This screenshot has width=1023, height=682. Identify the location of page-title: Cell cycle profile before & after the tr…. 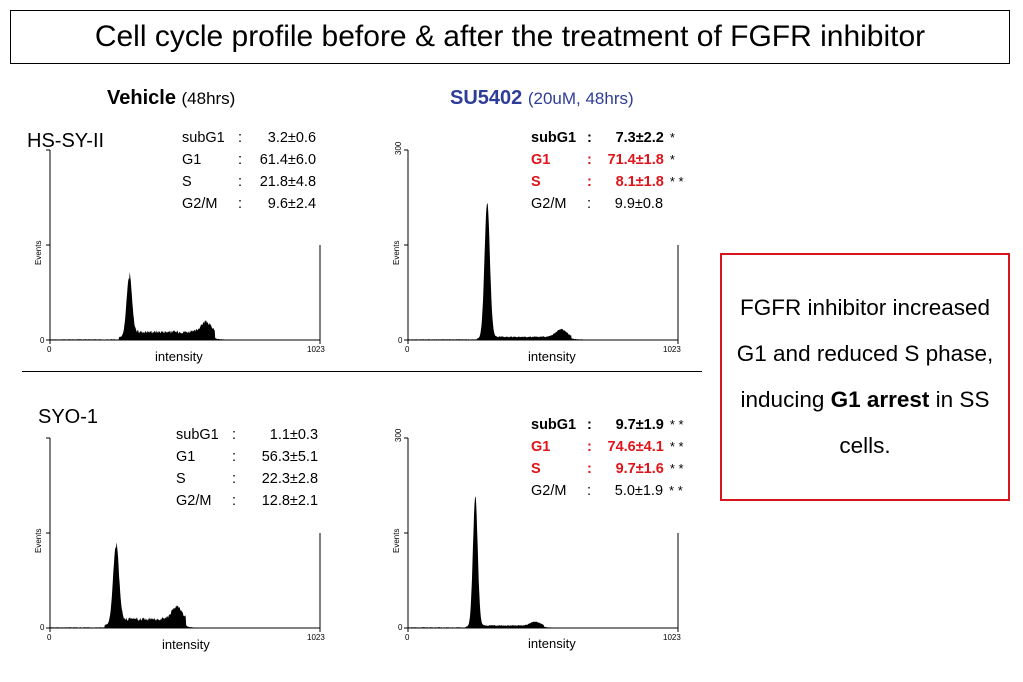
(510, 37).